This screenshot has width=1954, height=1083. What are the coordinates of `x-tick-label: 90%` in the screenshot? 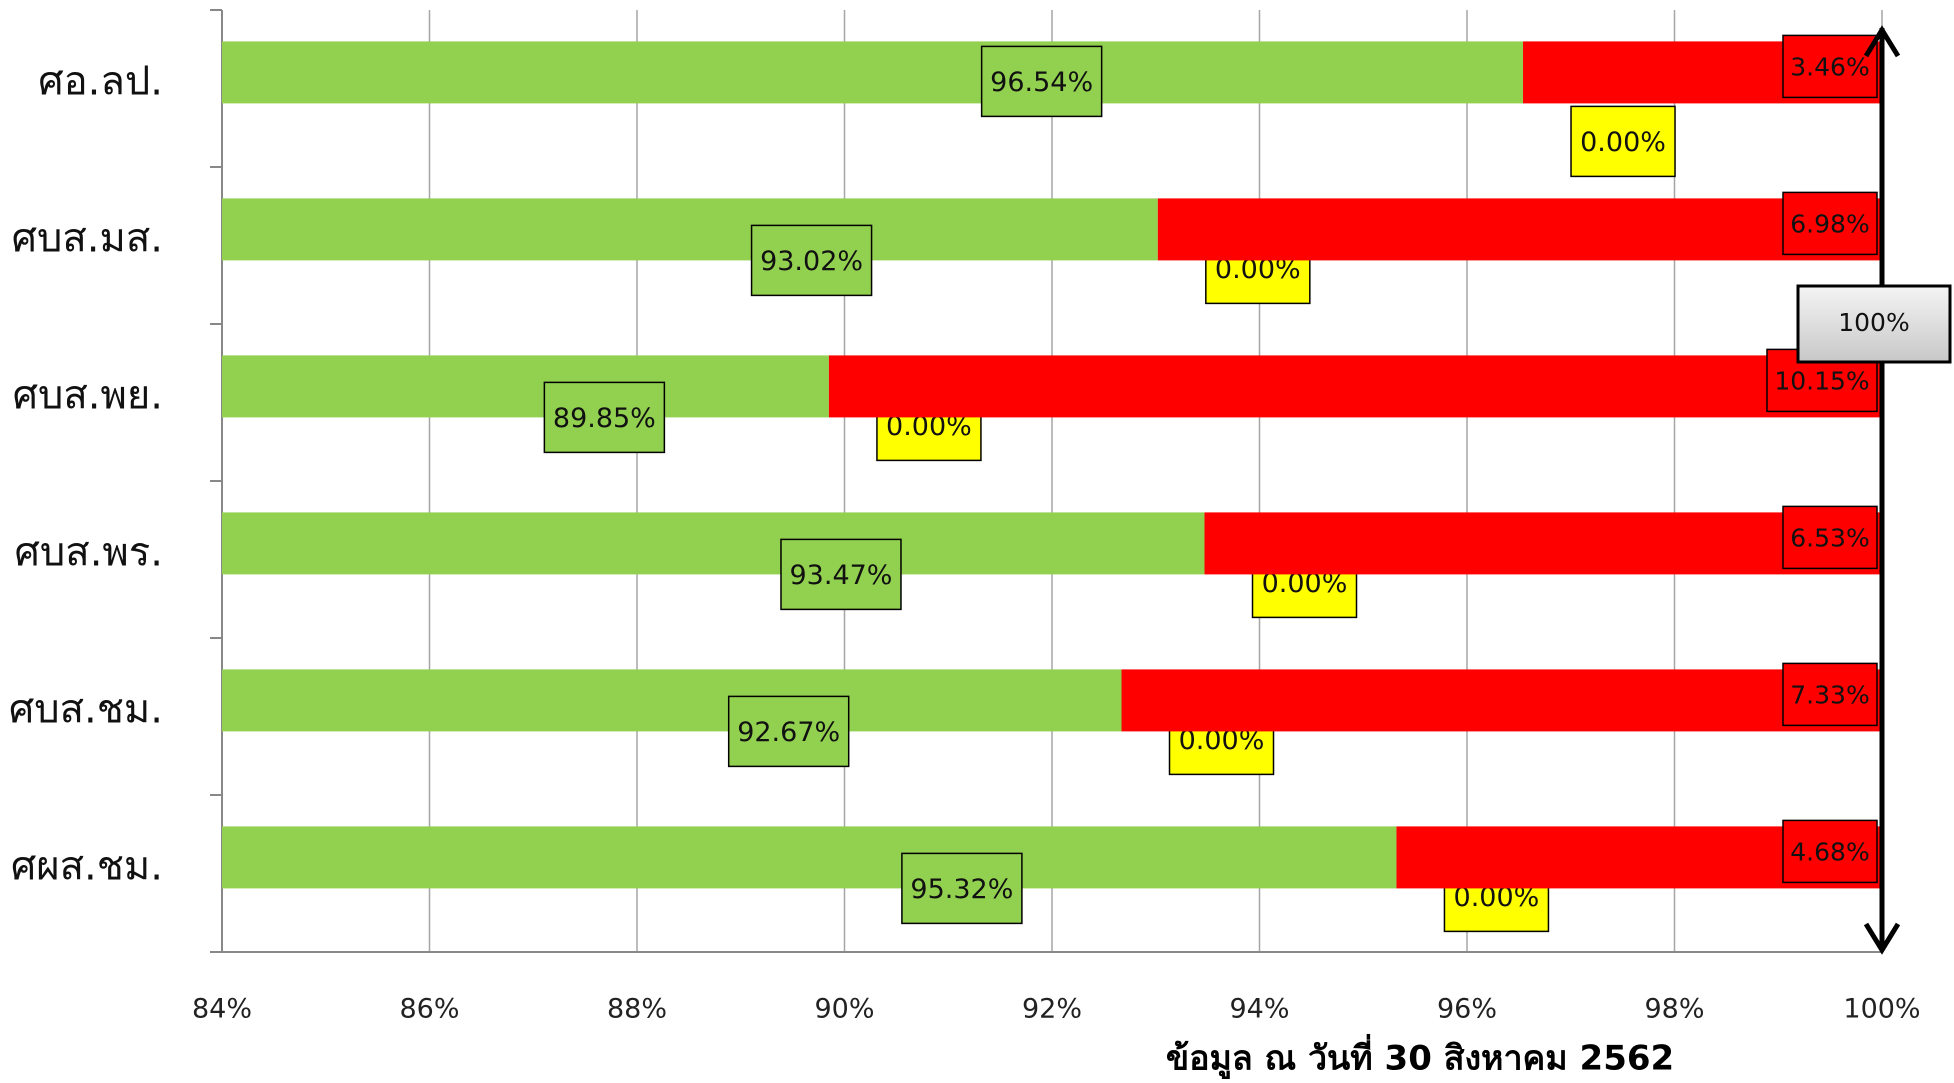 It's located at (844, 1009).